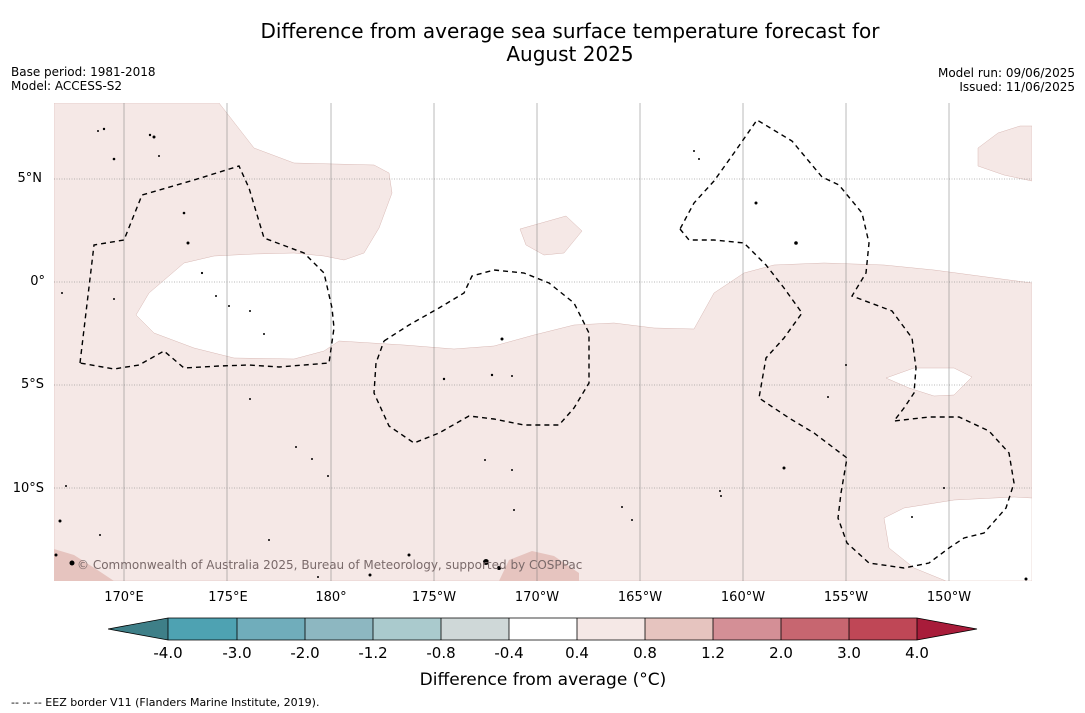 The width and height of the screenshot is (1085, 713). I want to click on lat-label-0: 0°, so click(37, 281).